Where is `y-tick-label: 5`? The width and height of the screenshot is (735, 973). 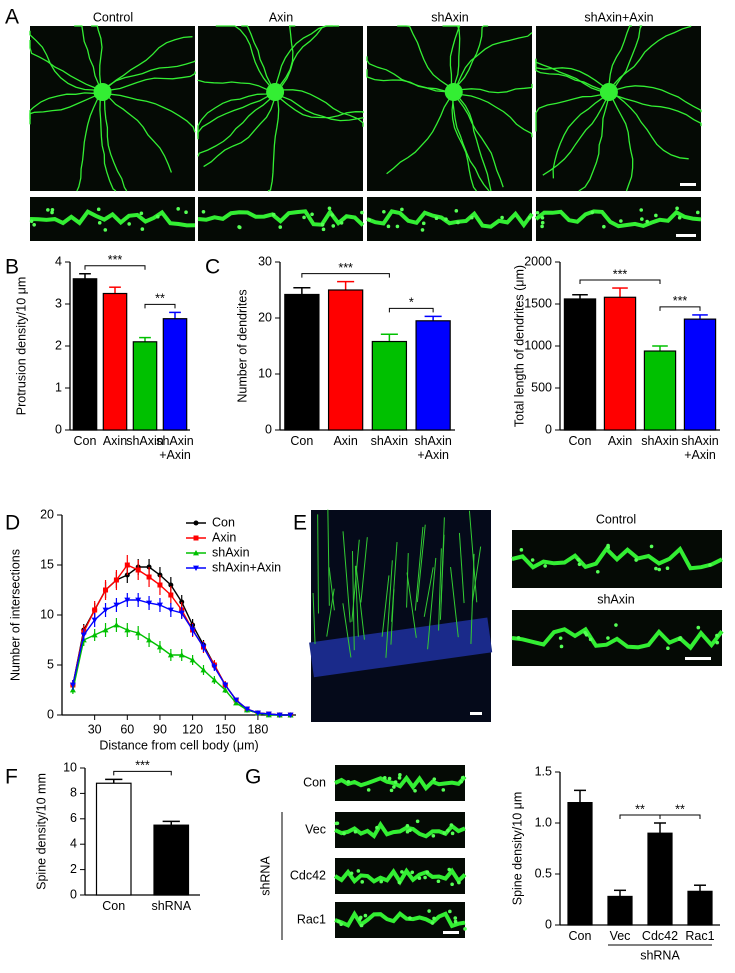 y-tick-label: 5 is located at coordinates (50, 664).